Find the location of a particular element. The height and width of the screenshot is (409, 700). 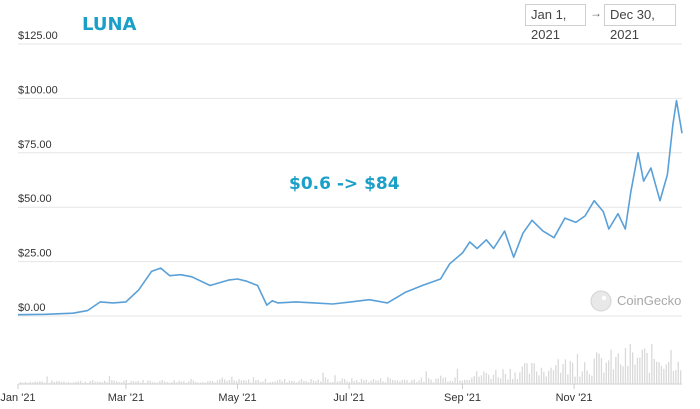

range-from-button: Jan 1, 2021 is located at coordinates (555, 23).